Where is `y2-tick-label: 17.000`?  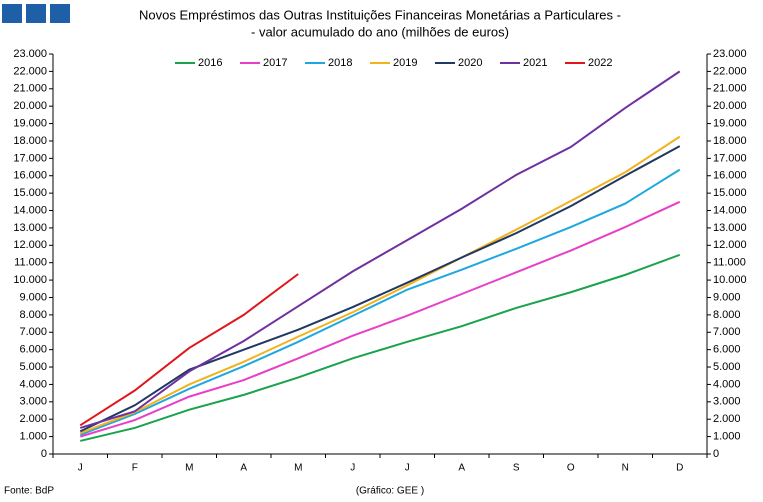 y2-tick-label: 17.000 is located at coordinates (730, 158).